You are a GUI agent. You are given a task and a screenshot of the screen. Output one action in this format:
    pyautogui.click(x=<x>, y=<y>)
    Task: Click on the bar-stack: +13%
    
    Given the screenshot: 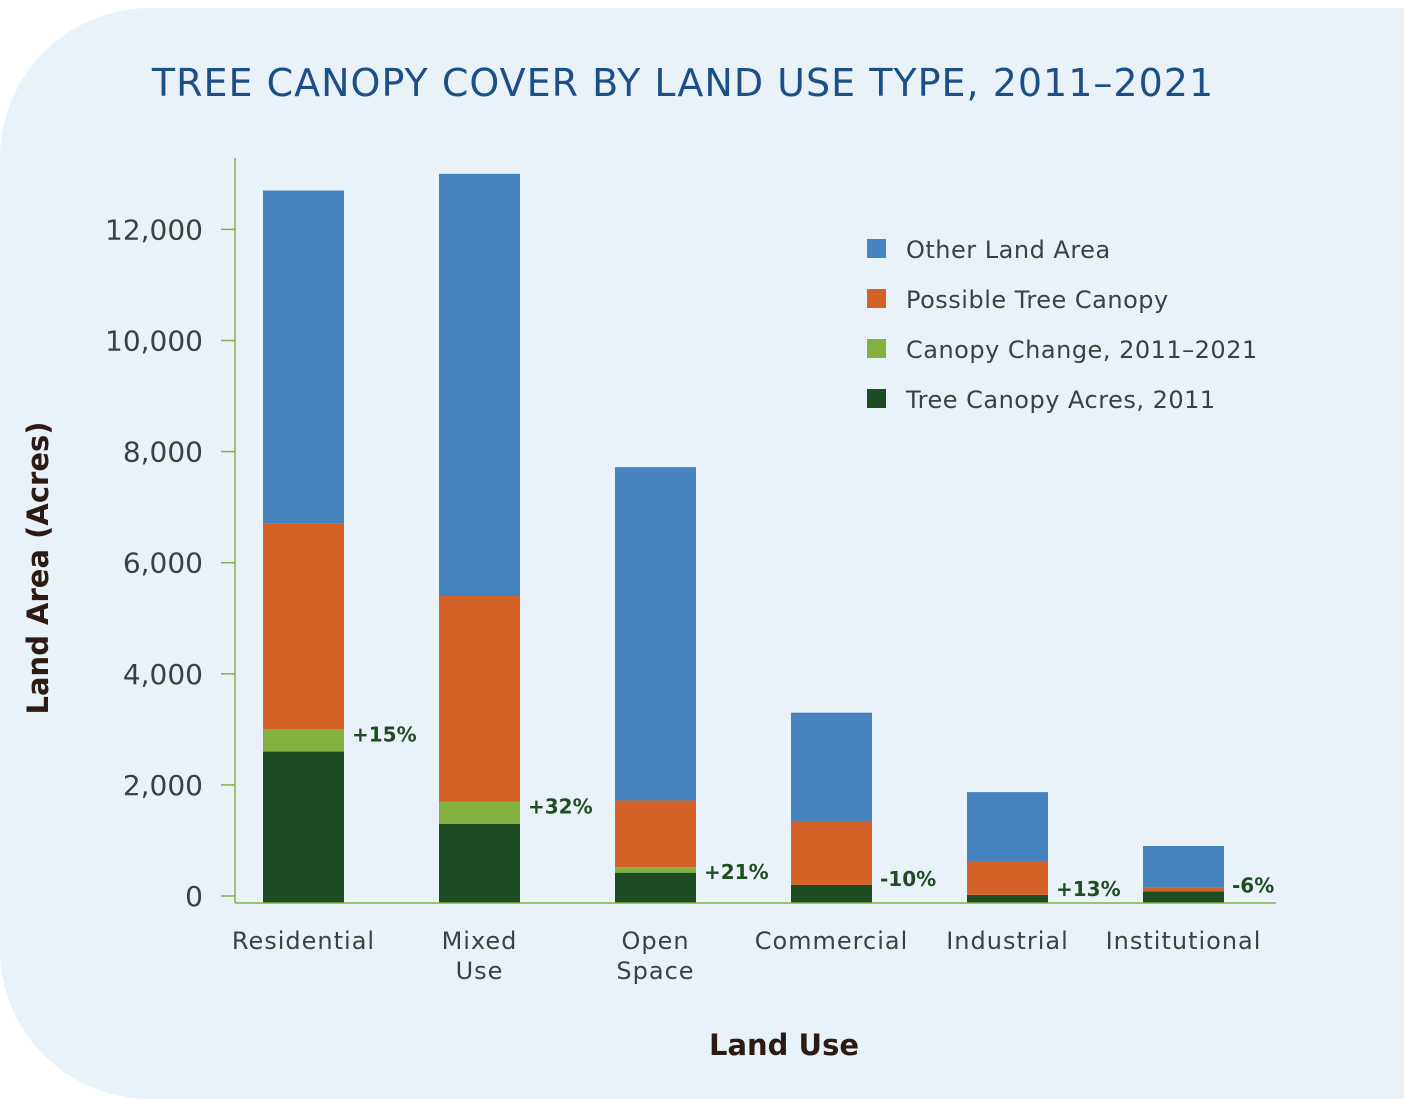 What is the action you would take?
    pyautogui.click(x=1044, y=847)
    